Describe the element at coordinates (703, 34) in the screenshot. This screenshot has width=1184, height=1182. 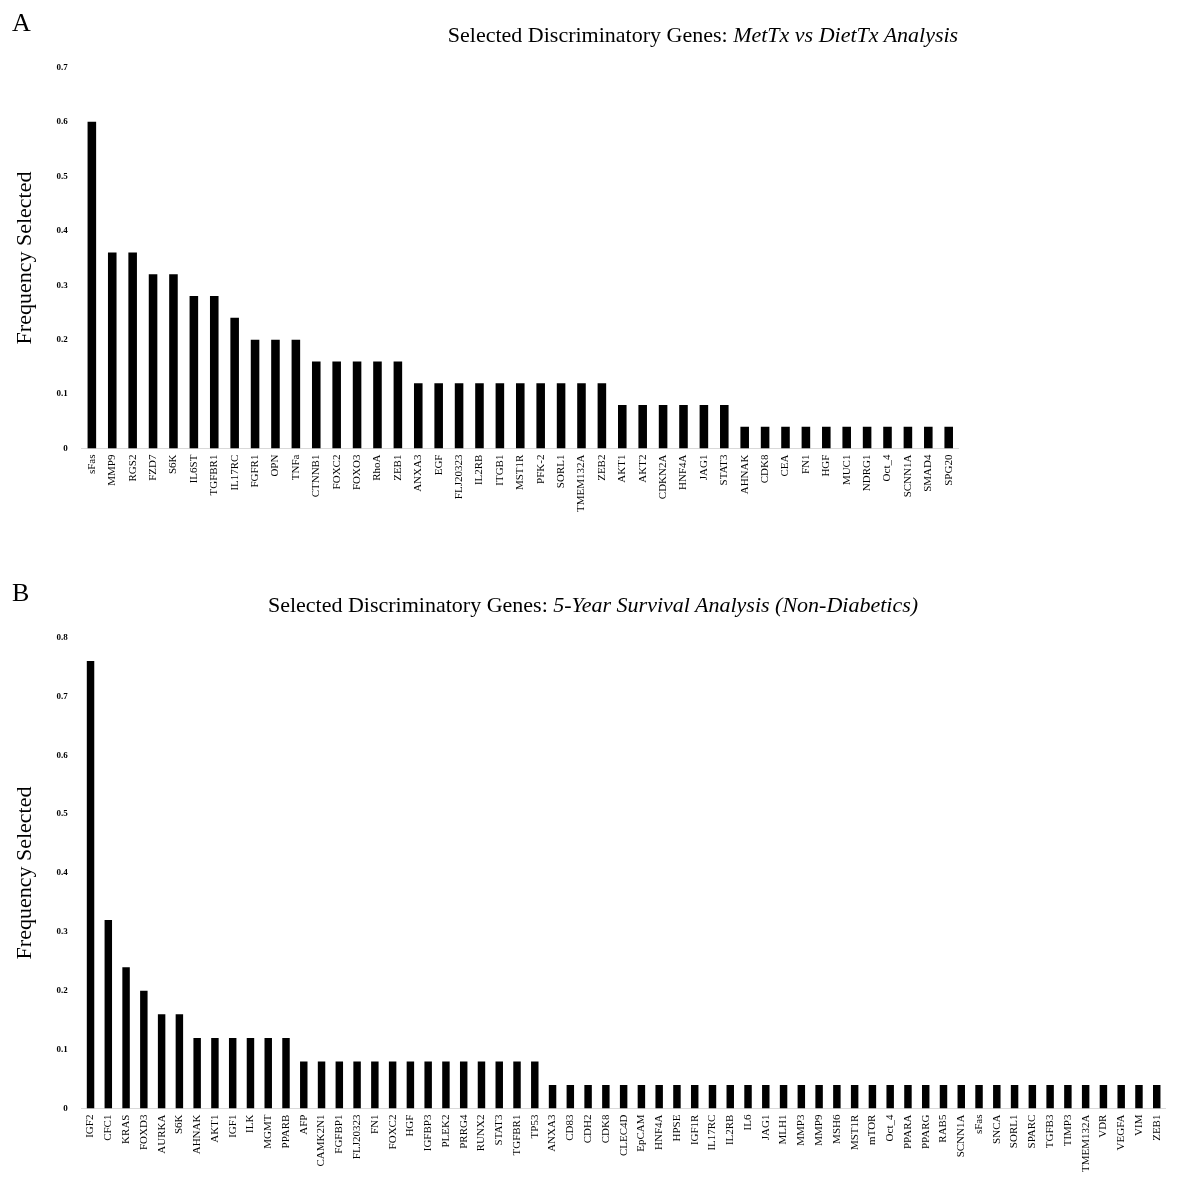
I see `chart-title: Selected Discriminatory Genes: MetTx vs DietTx Analysis` at that location.